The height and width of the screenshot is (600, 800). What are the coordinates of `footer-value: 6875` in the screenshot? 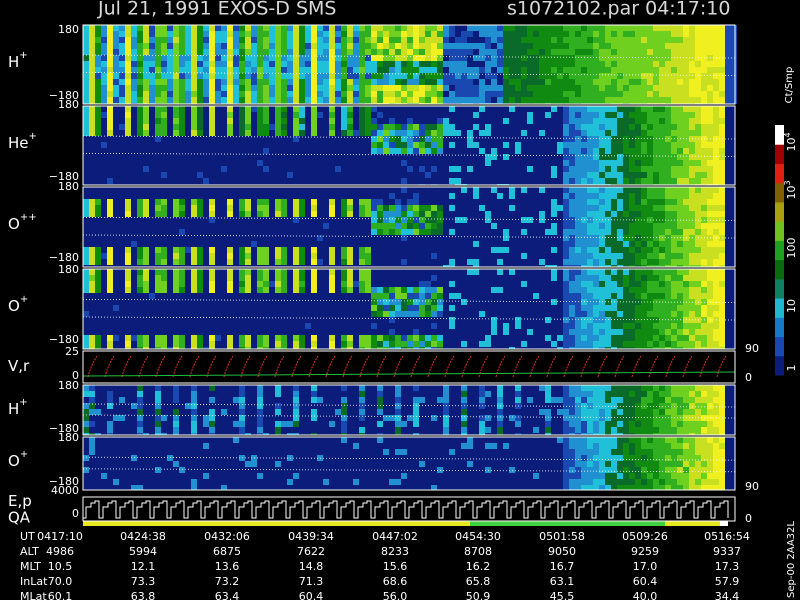 It's located at (227, 551).